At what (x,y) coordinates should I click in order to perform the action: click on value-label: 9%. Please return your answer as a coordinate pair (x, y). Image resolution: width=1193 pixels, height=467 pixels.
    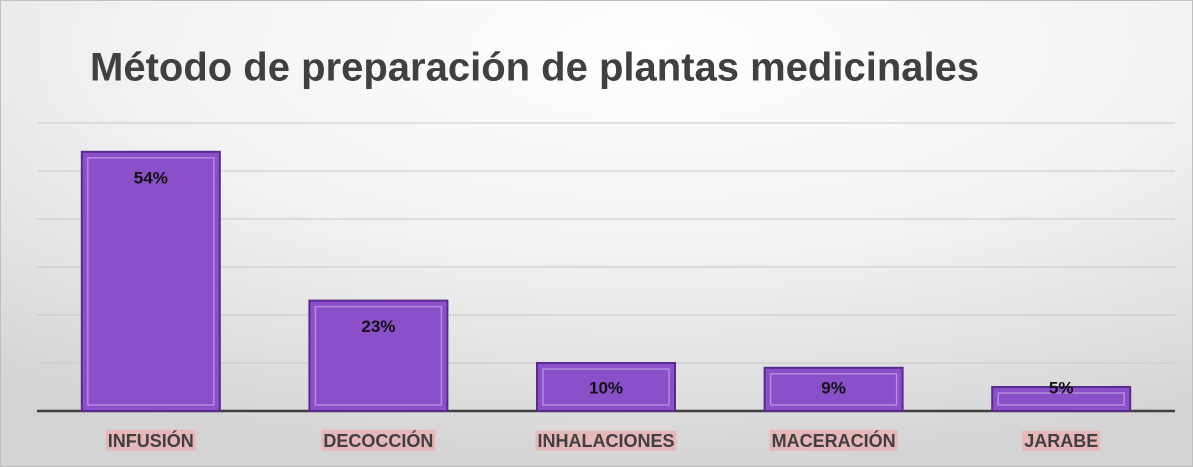
    Looking at the image, I should click on (833, 387).